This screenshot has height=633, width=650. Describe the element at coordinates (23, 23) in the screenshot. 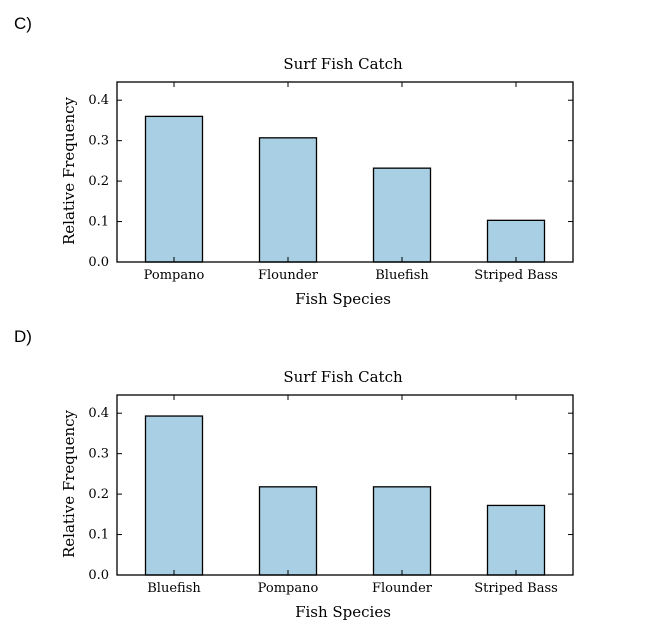

I see `option-label-c: C)` at that location.